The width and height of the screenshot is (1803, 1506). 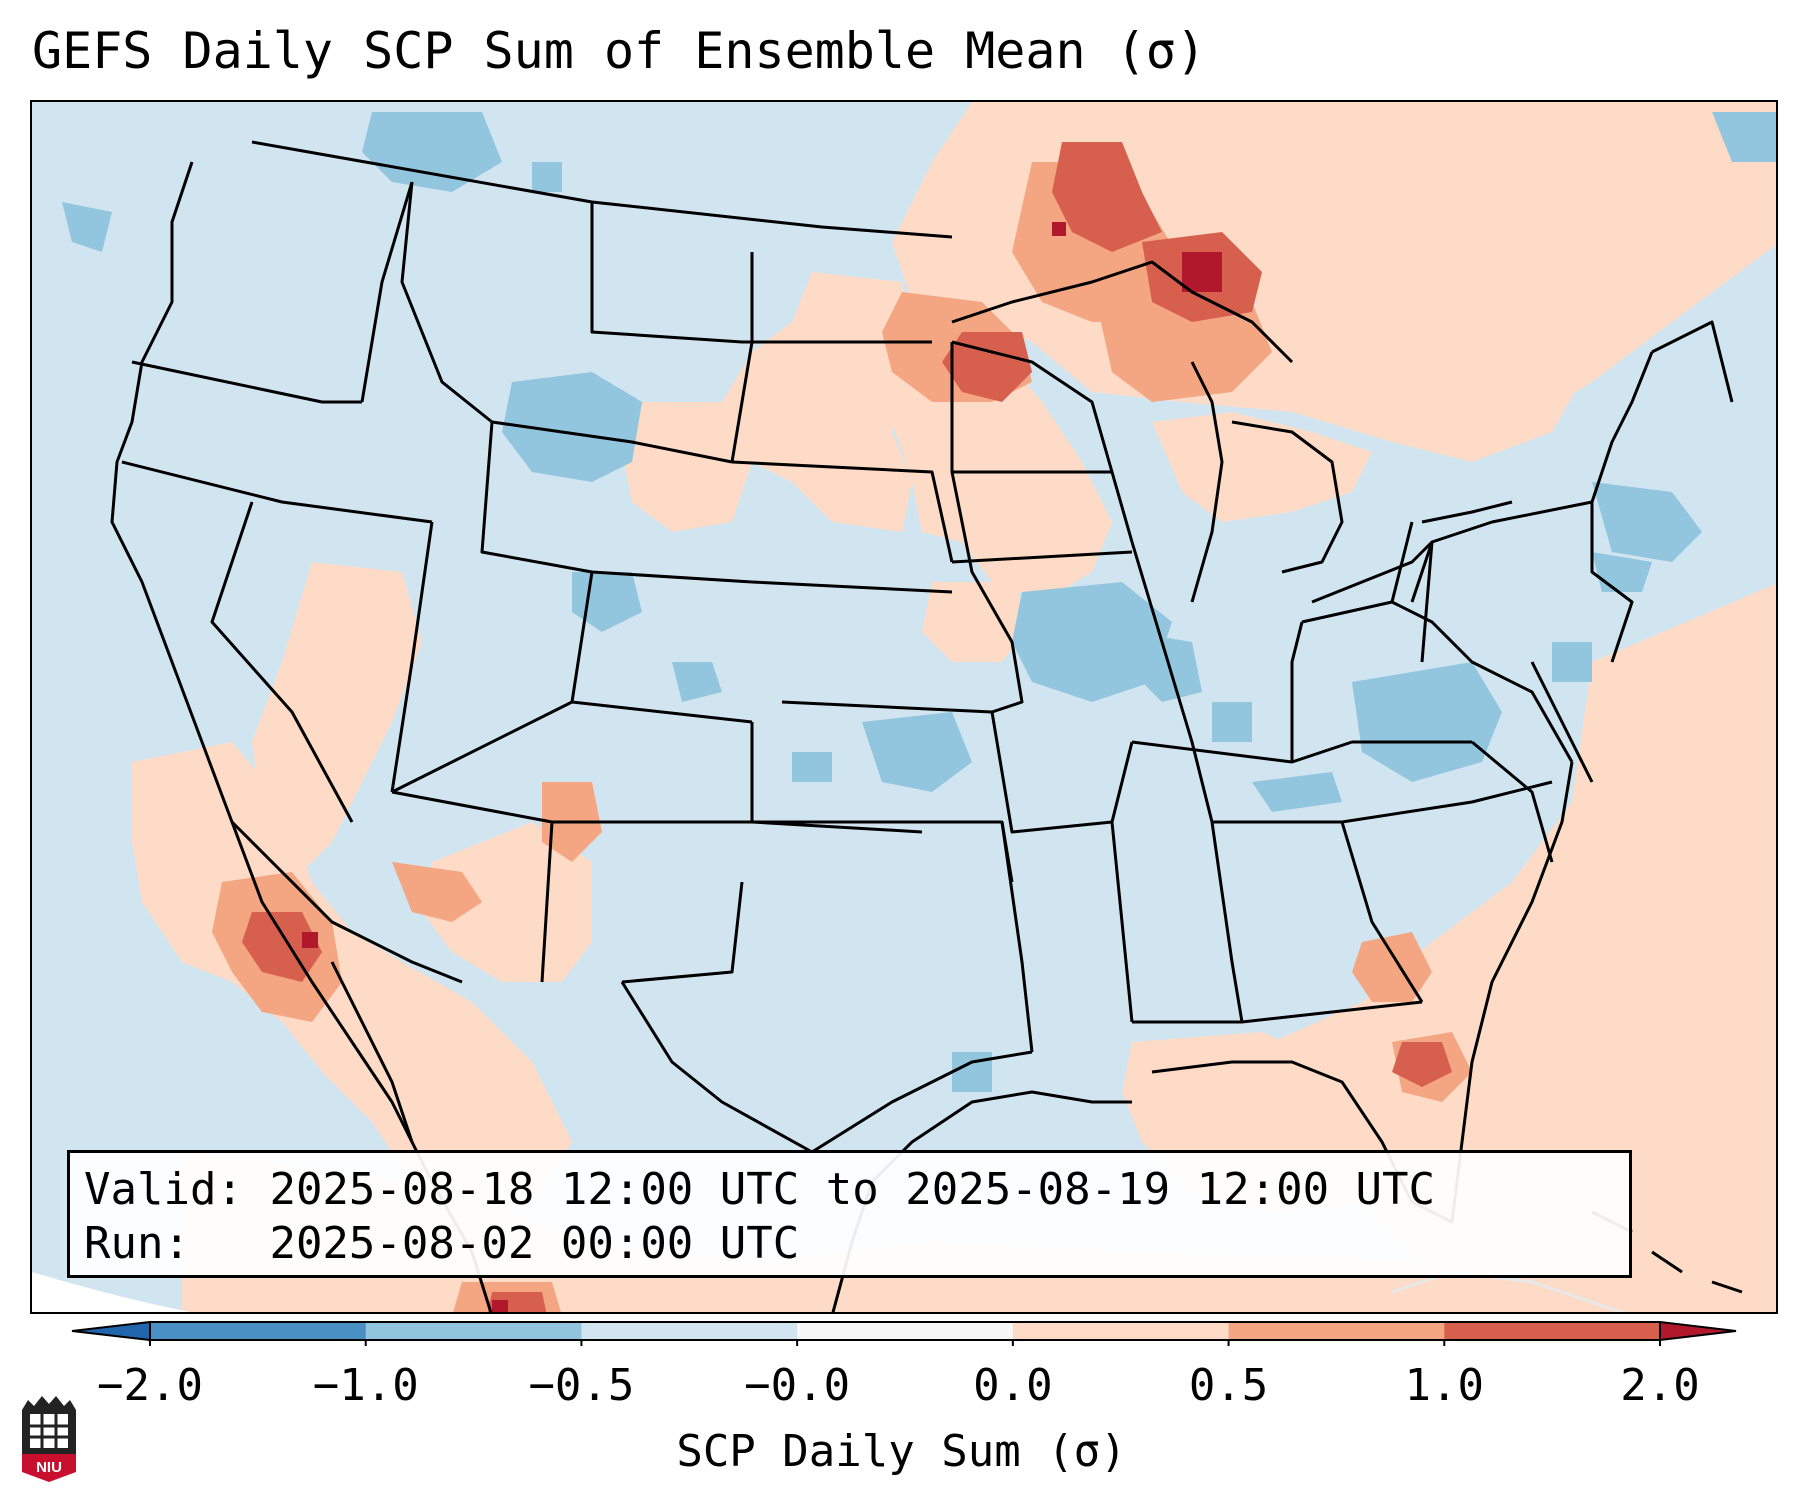 I want to click on colorbar, so click(x=904, y=1333).